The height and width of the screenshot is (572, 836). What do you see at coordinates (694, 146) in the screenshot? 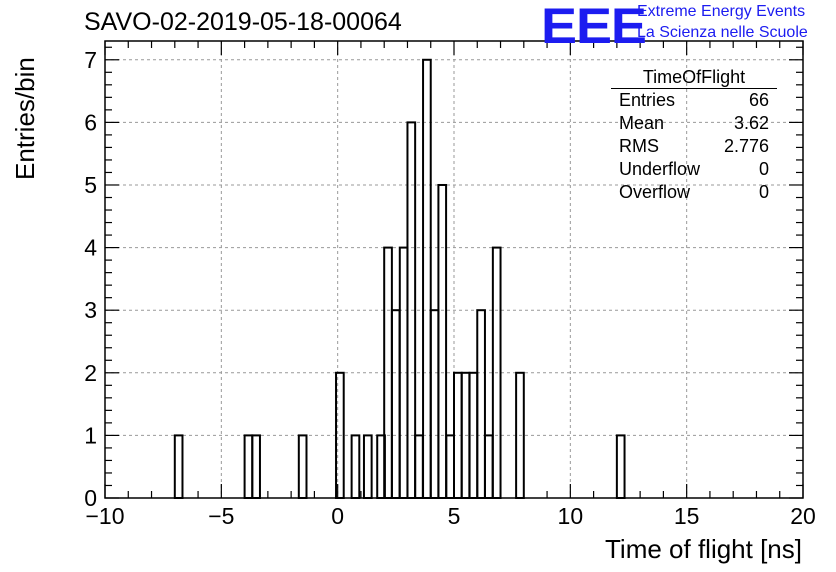
I see `stats-row-rms: RMS 2.776` at bounding box center [694, 146].